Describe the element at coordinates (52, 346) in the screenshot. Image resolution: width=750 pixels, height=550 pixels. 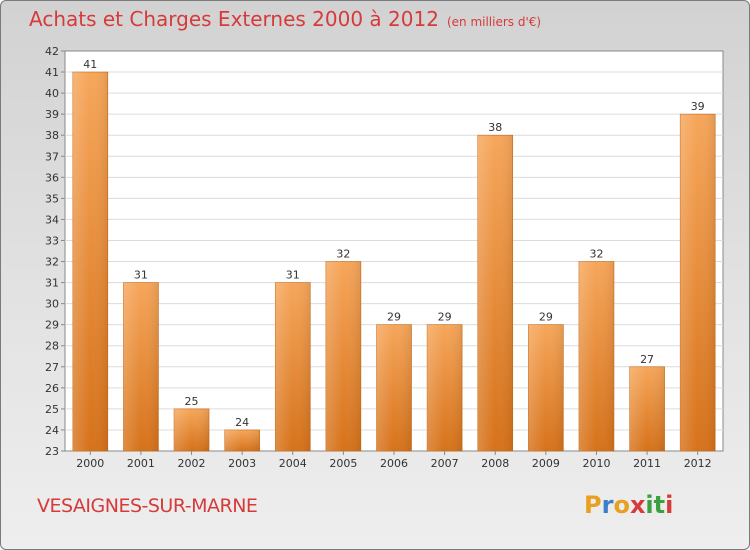
I see `y-tick-label: 28` at that location.